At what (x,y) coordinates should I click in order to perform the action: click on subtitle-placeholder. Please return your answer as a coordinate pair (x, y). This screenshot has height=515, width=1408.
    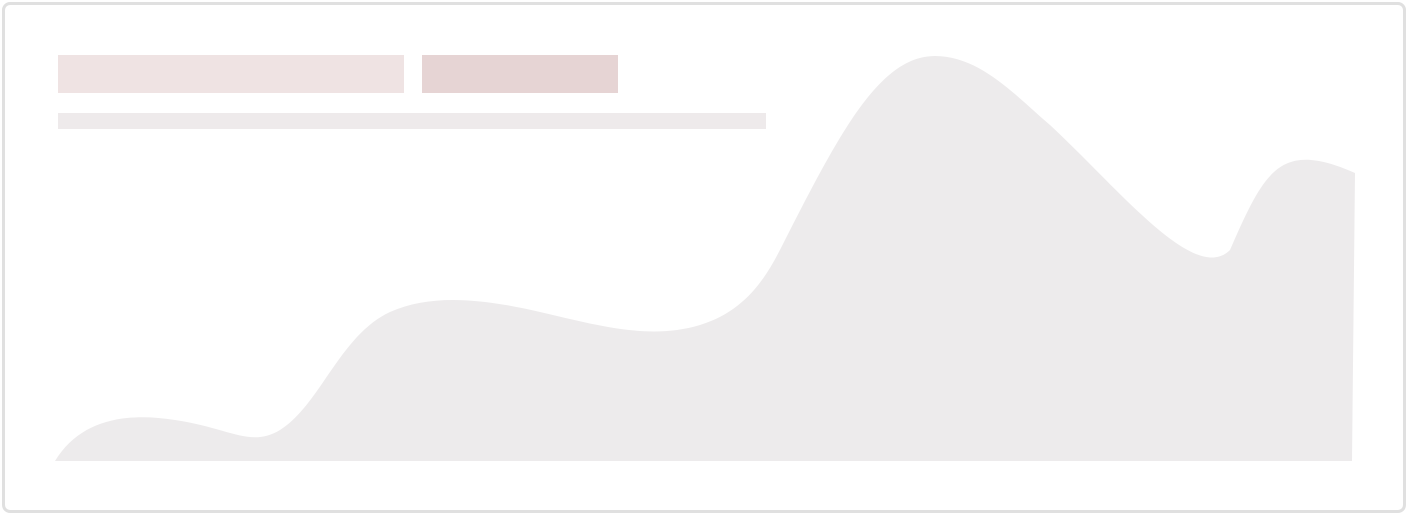
    Looking at the image, I should click on (412, 121).